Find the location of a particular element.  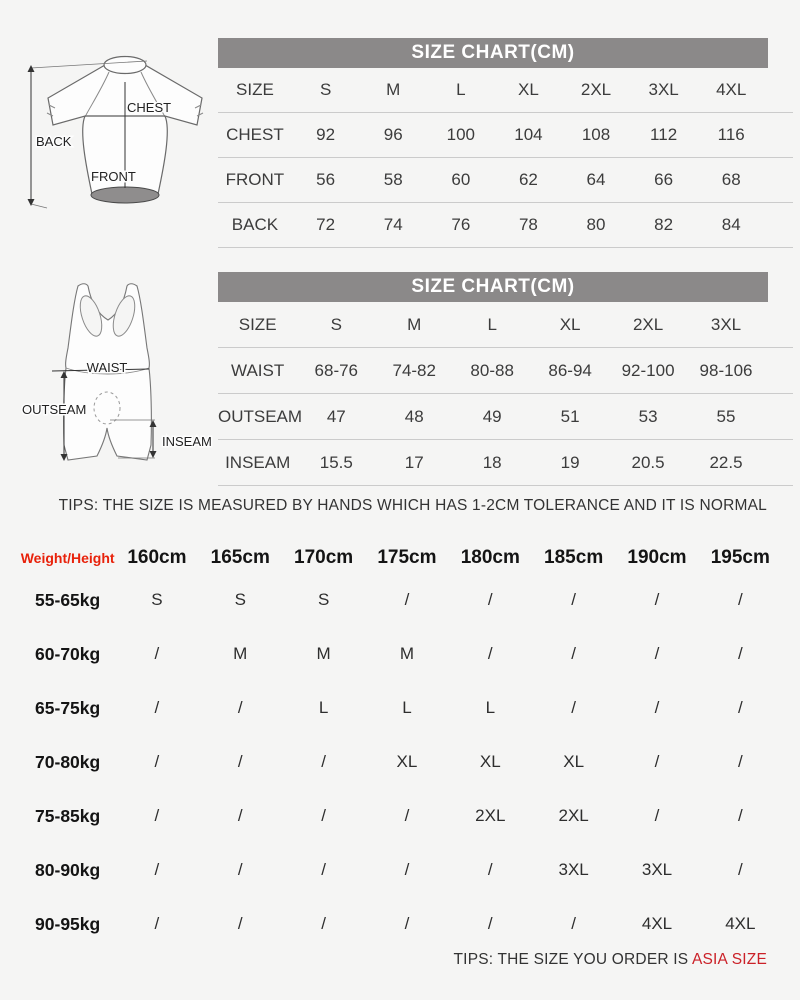

asia-size-tip: TIPS: THE SIZE YOU ORDER IS ASIA SIZE is located at coordinates (400, 960).